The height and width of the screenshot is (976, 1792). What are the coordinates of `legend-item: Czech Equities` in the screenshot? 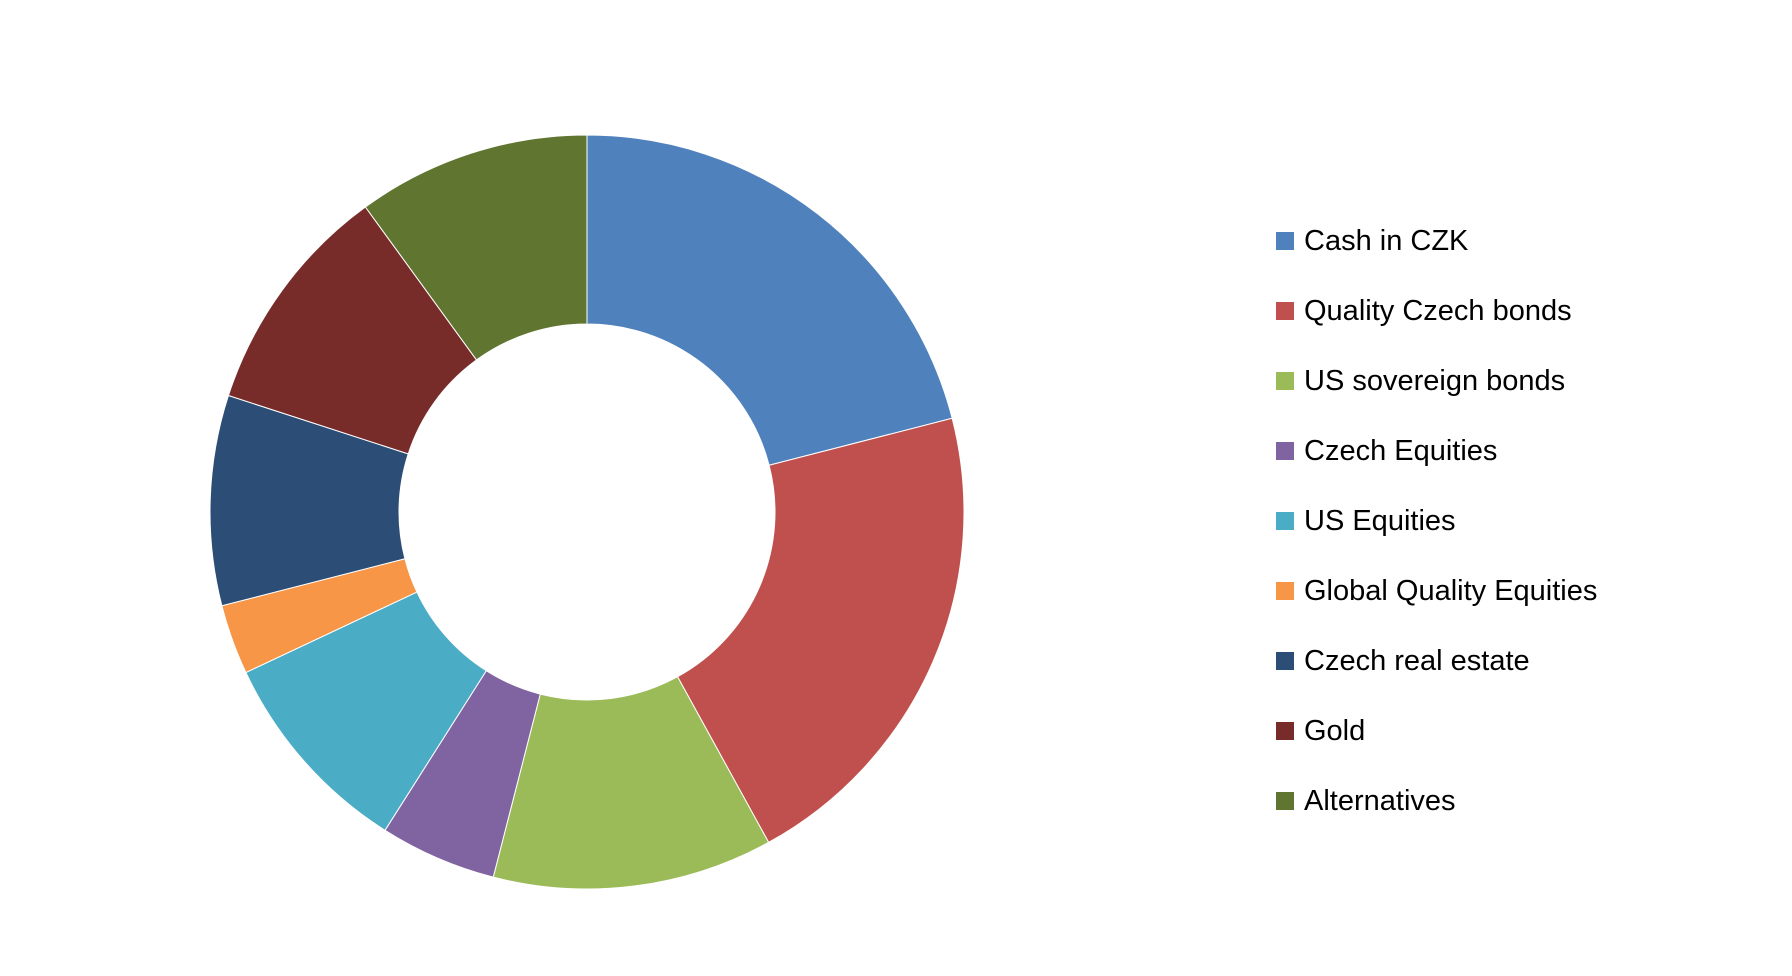 It's located at (1436, 451).